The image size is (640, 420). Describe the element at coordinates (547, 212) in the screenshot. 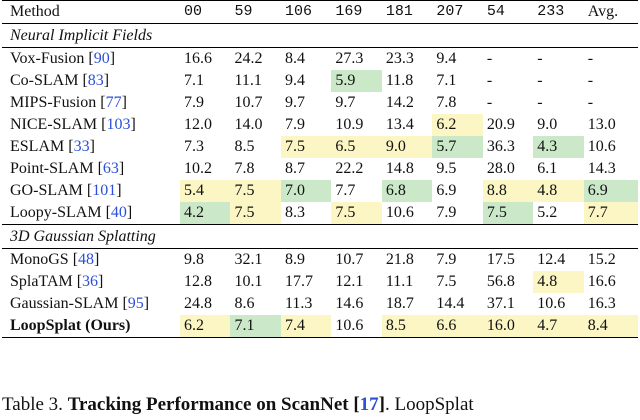

I see `value-cell: 5.2` at that location.